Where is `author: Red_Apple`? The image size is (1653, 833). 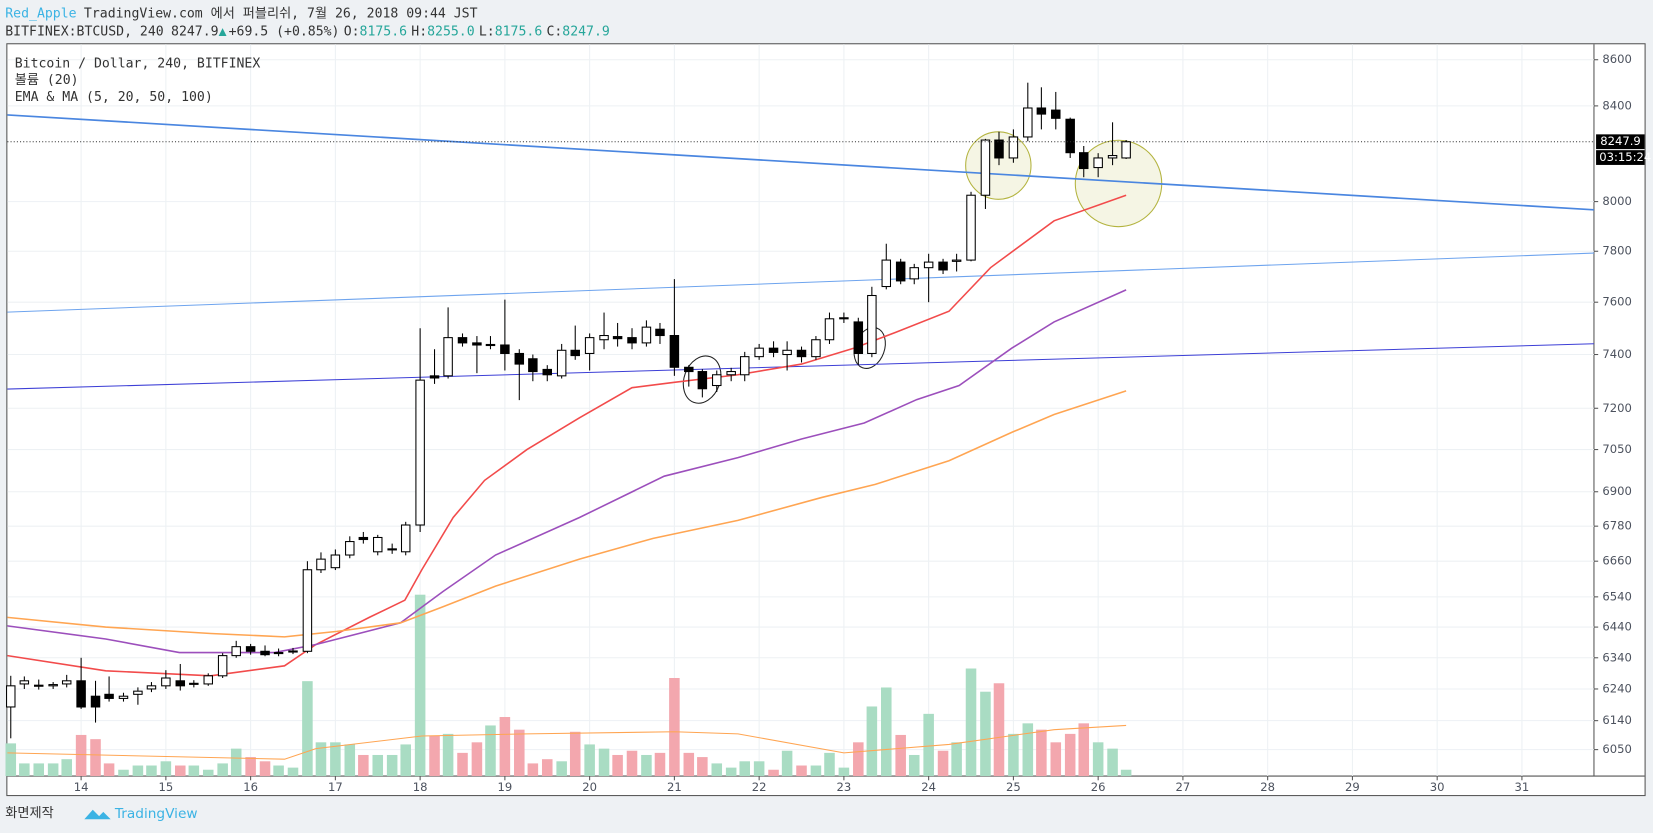
author: Red_Apple is located at coordinates (40, 14).